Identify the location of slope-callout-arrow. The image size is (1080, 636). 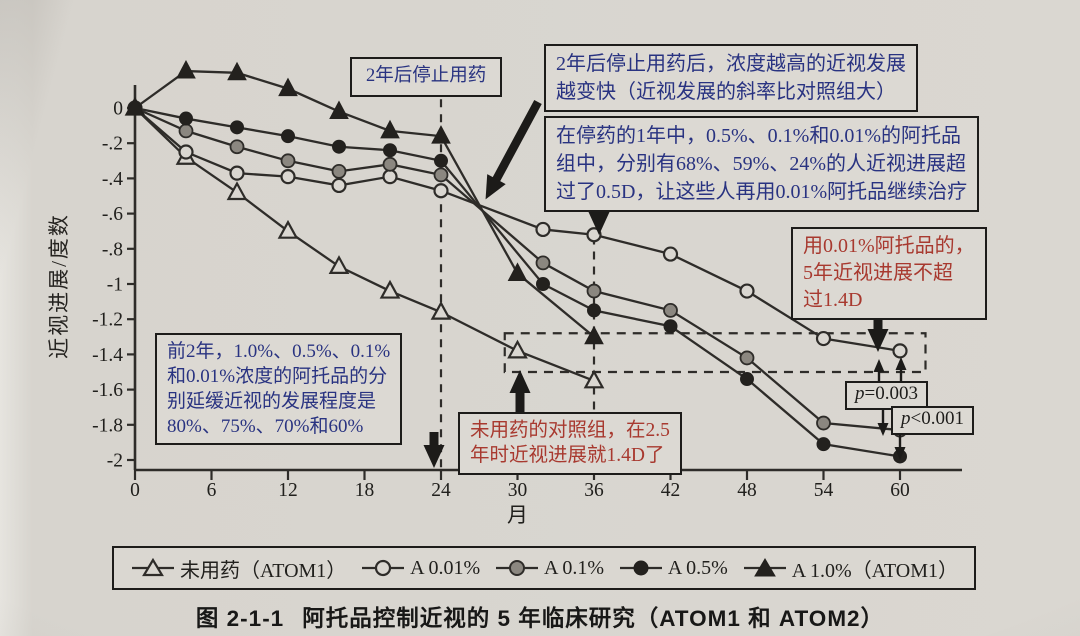
(513, 149).